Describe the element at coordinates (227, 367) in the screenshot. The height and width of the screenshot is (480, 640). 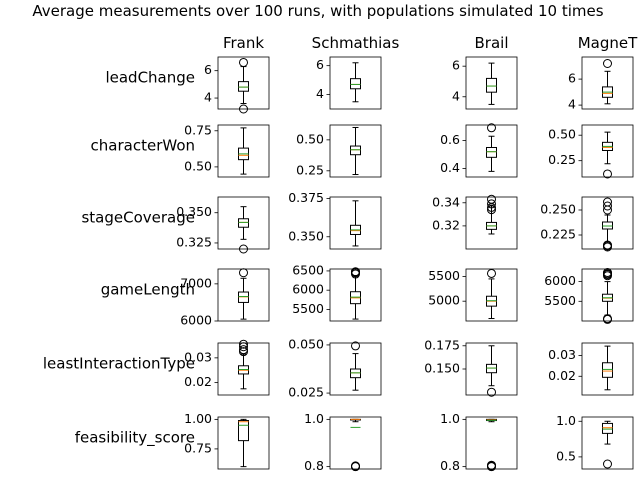
I see `panel: 0.02 0.03` at that location.